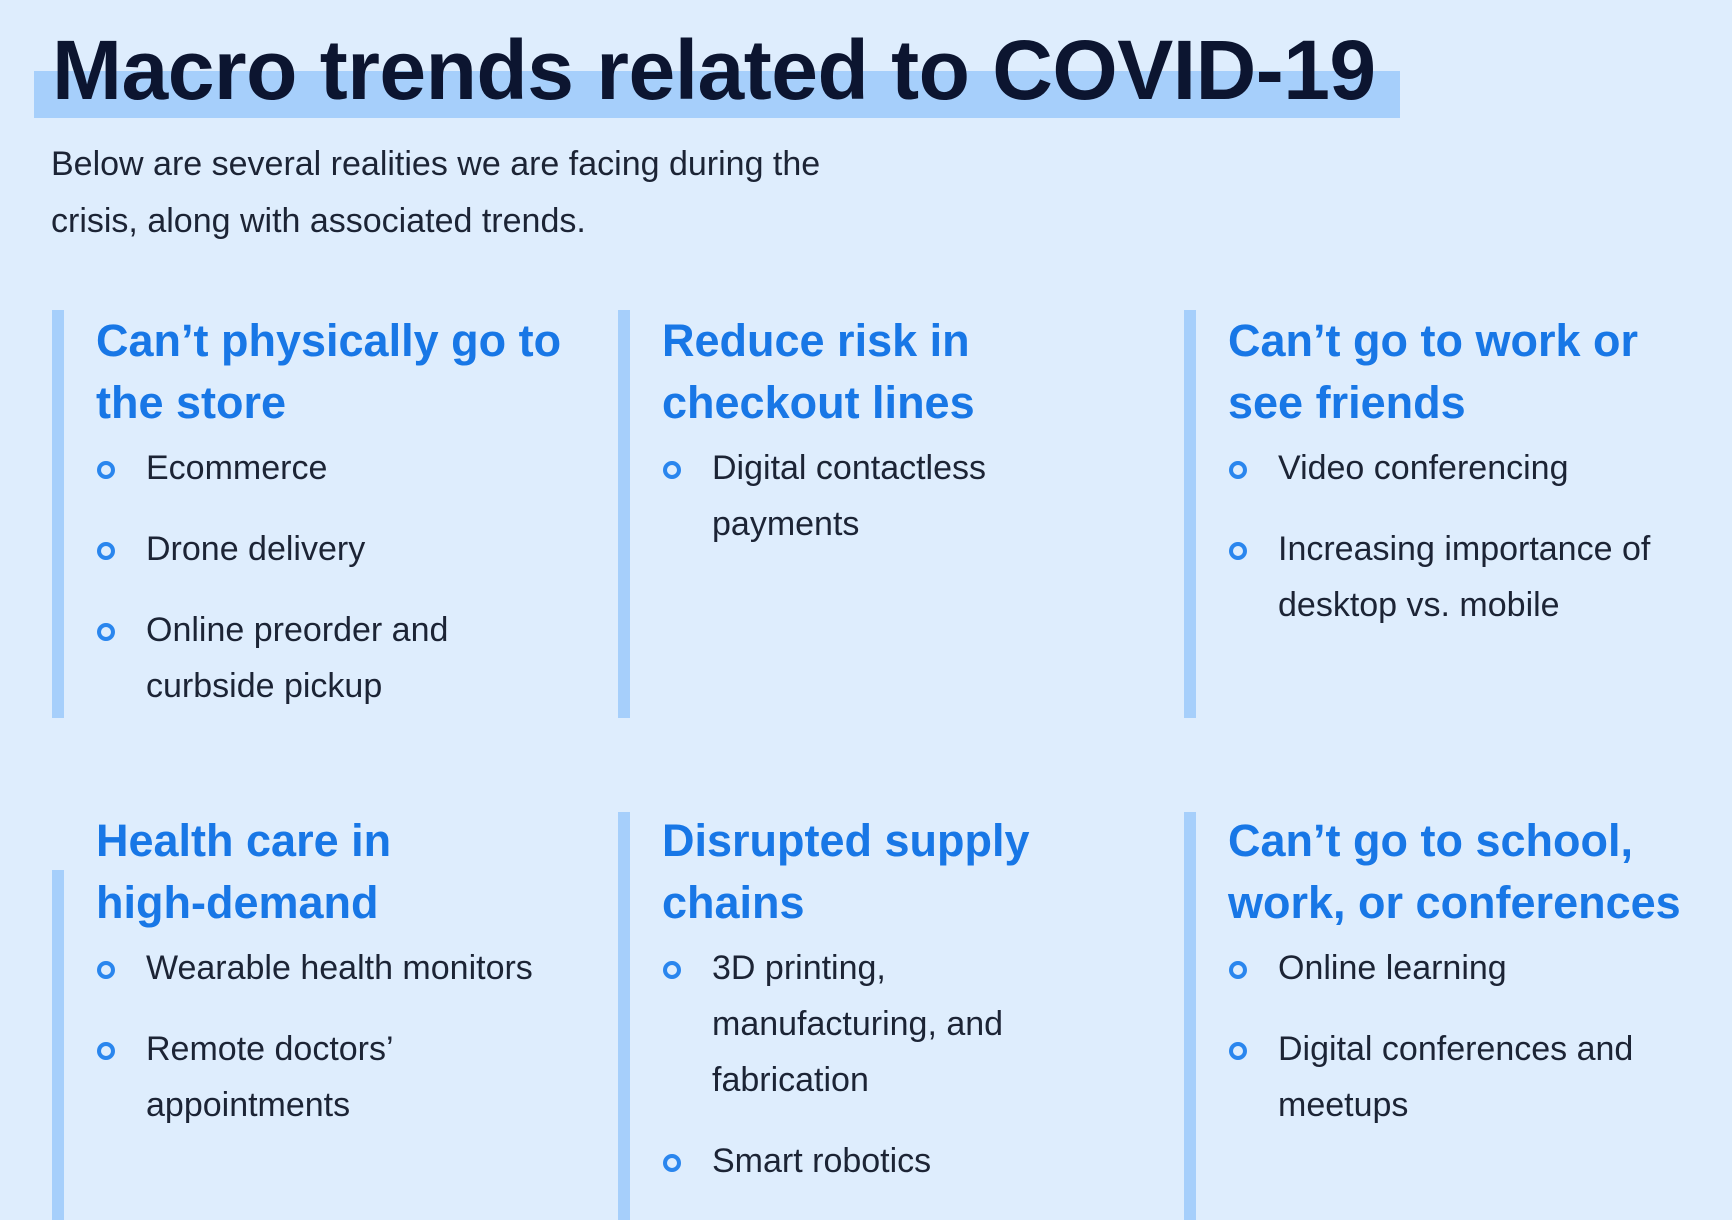  Describe the element at coordinates (714, 70) in the screenshot. I see `page-title: Macro trends related to COVID-19` at that location.